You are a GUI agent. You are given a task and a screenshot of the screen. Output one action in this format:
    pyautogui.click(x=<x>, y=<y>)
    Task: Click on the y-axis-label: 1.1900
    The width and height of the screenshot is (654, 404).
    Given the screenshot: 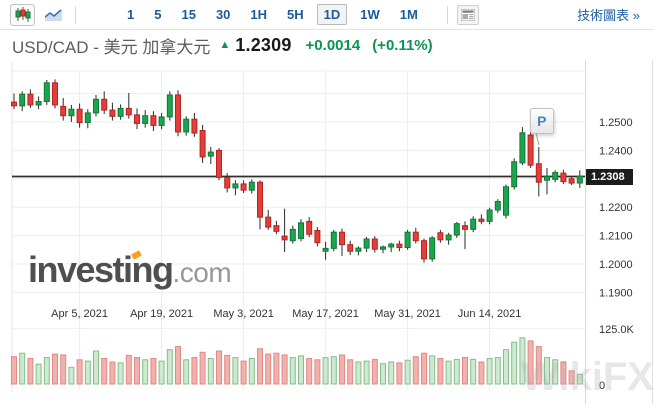 What is the action you would take?
    pyautogui.click(x=616, y=293)
    